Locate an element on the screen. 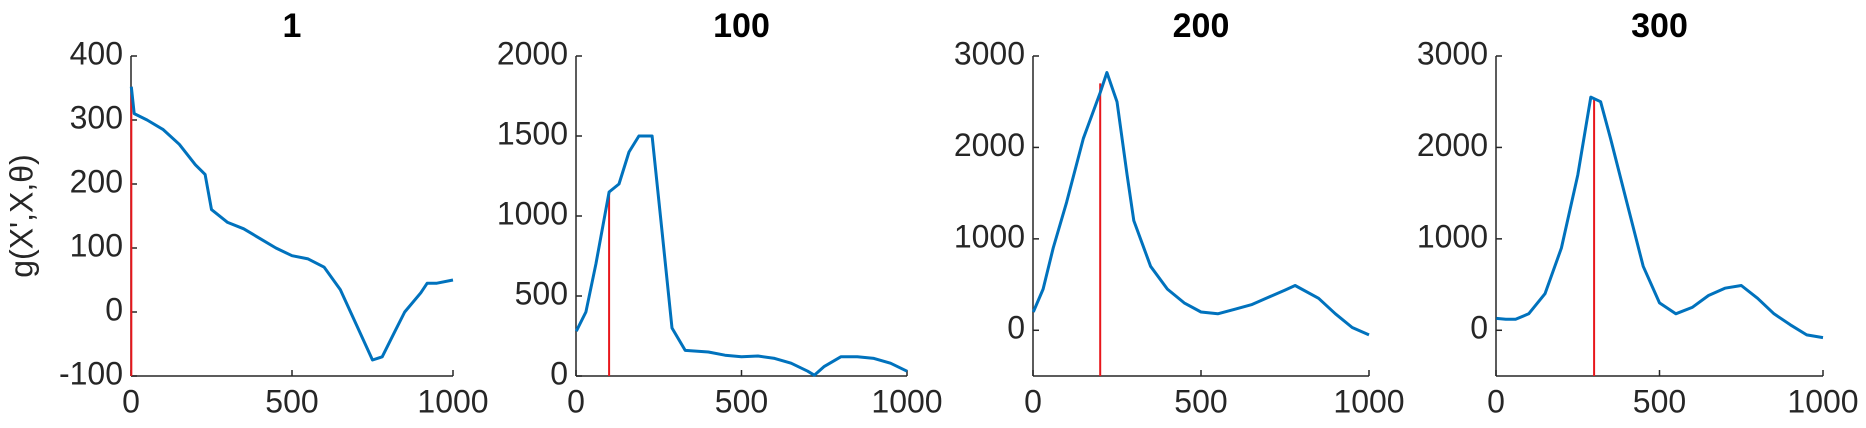 The height and width of the screenshot is (428, 1866). y-tick-label: 100 is located at coordinates (96, 245).